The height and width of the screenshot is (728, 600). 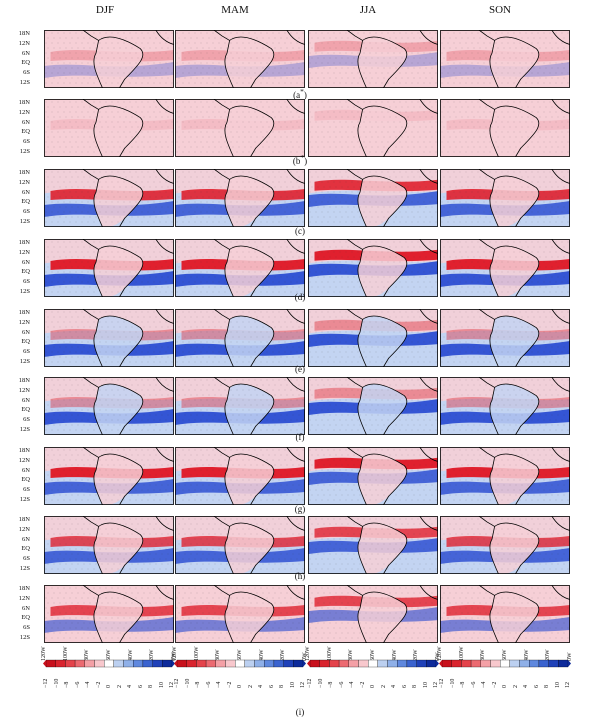 I want to click on row-label-a: (a*), so click(x=300, y=93).